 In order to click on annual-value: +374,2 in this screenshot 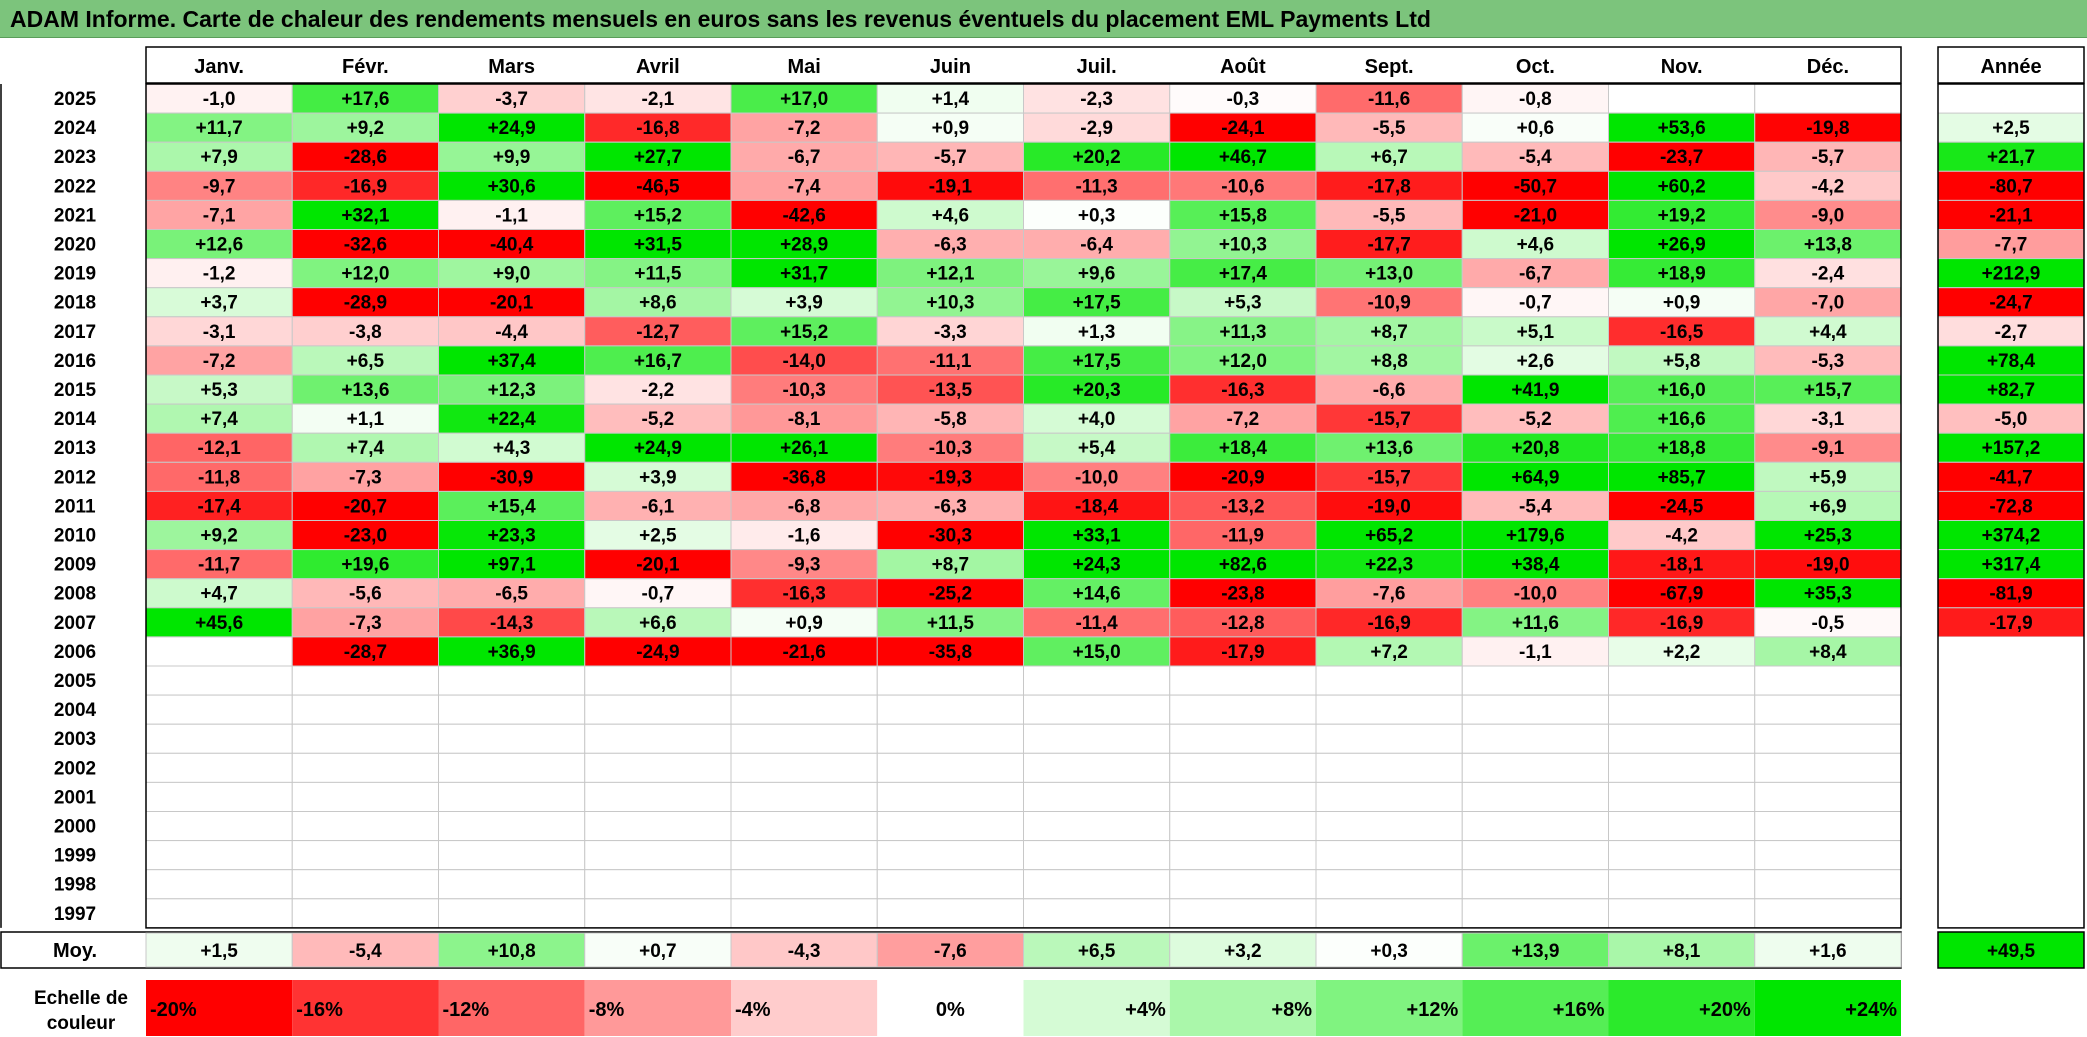, I will do `click(2011, 536)`.